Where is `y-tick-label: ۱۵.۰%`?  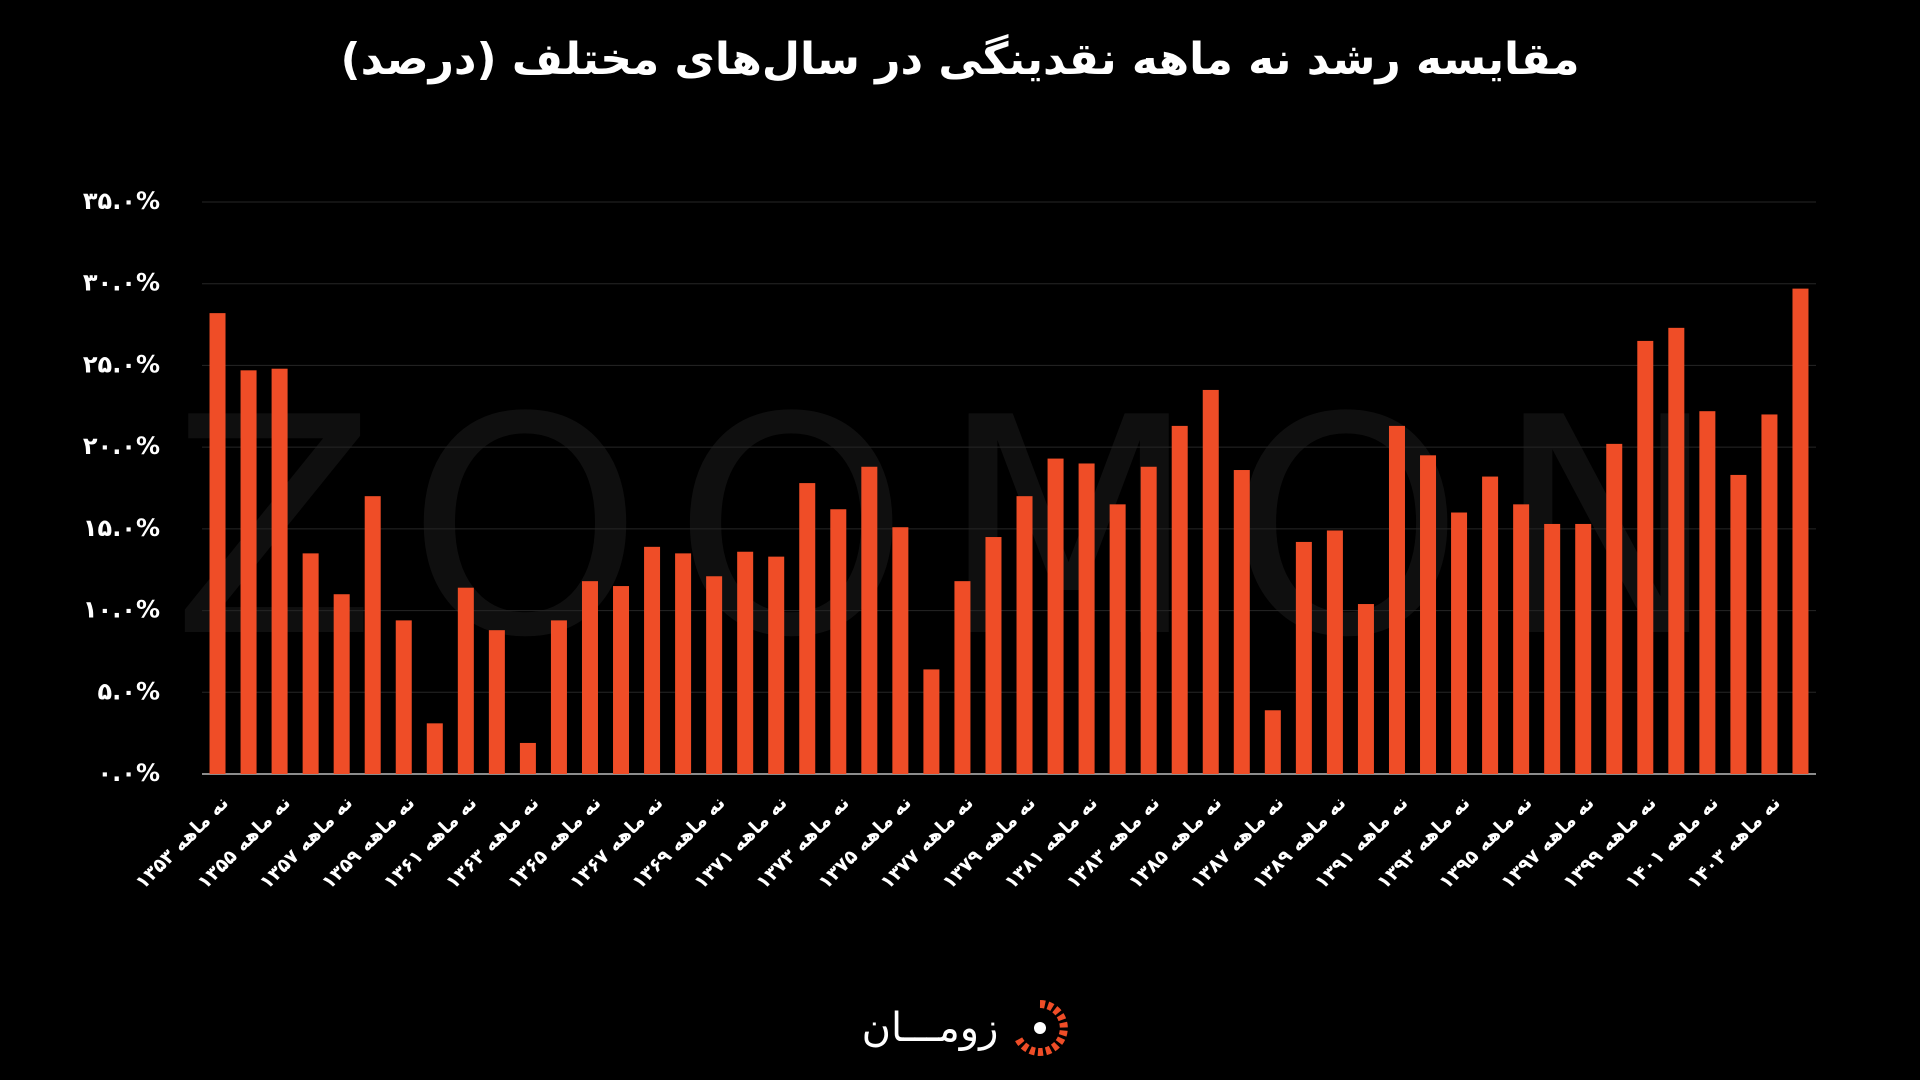 y-tick-label: ۱۵.۰% is located at coordinates (121, 528).